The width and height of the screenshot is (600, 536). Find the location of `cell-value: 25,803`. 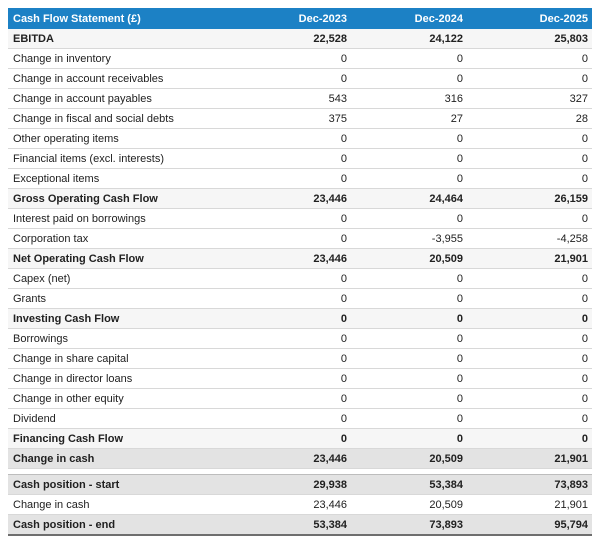

cell-value: 25,803 is located at coordinates (529, 39).